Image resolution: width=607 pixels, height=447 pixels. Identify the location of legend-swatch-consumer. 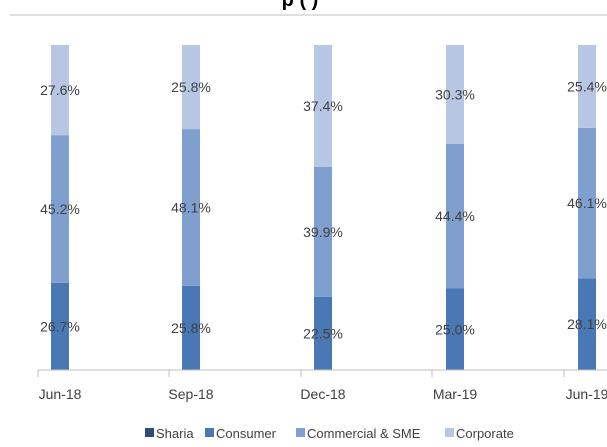
(209, 432).